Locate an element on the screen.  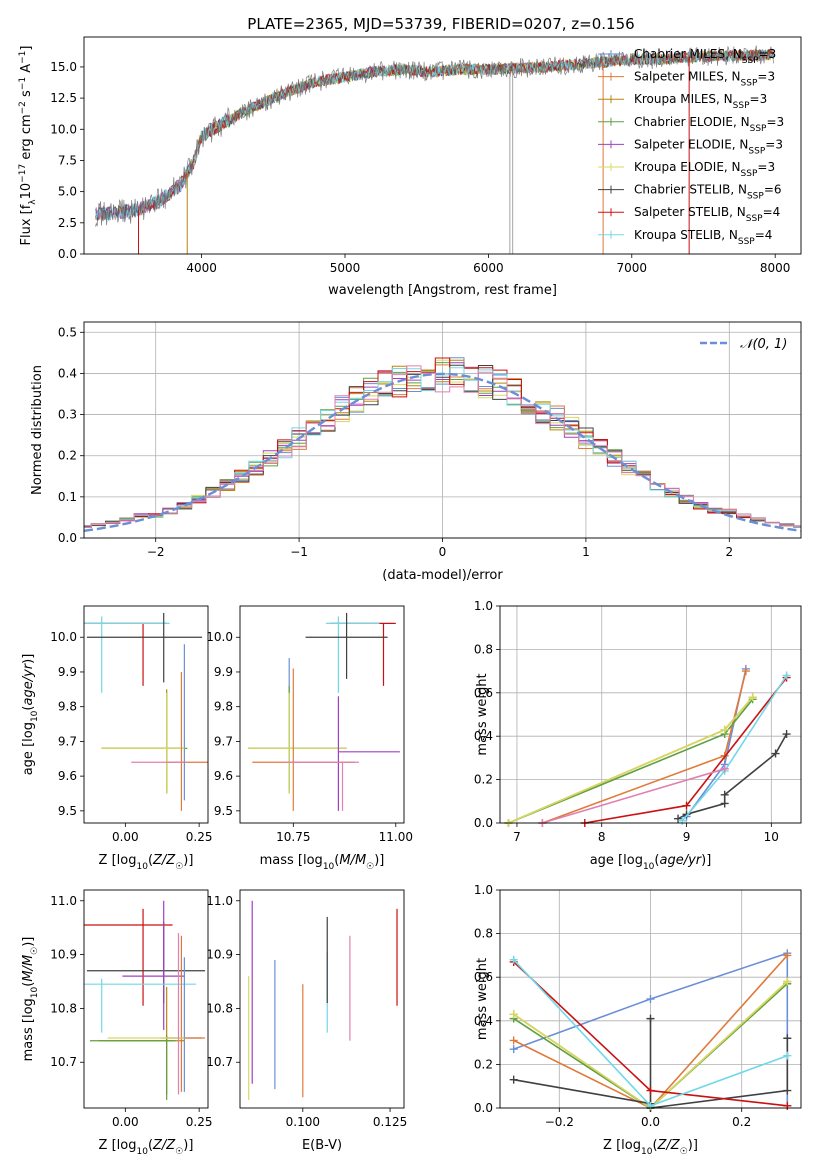
x-tick-label: 8 is located at coordinates (602, 837).